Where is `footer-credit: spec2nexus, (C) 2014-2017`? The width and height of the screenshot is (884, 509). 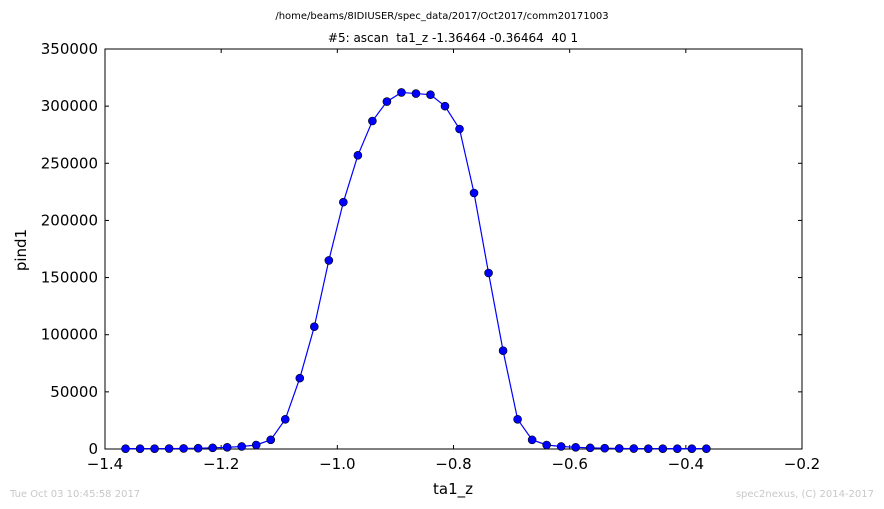
footer-credit: spec2nexus, (C) 2014-2017 is located at coordinates (804, 494).